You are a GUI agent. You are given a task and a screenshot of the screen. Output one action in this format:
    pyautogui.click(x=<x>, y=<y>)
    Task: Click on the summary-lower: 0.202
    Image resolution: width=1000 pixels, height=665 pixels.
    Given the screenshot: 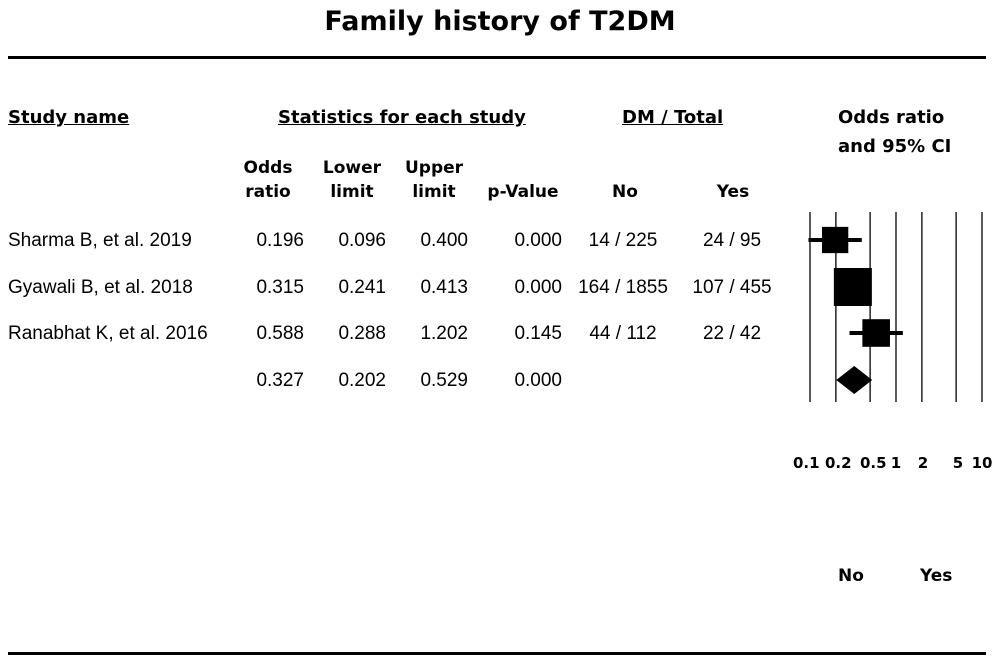 What is the action you would take?
    pyautogui.click(x=362, y=380)
    